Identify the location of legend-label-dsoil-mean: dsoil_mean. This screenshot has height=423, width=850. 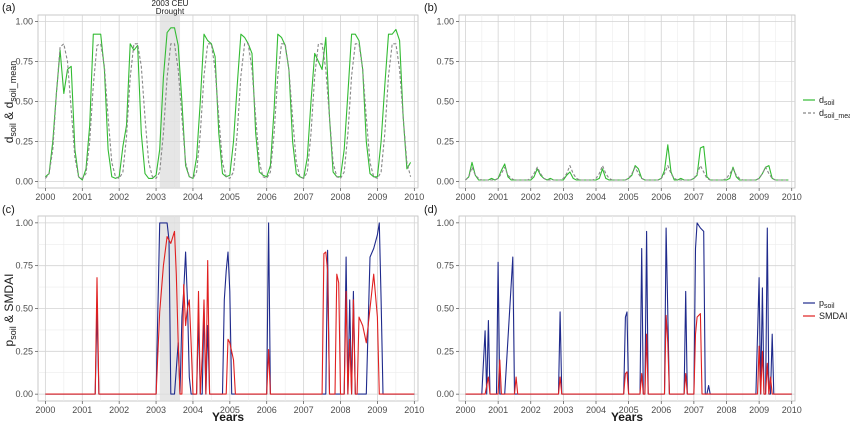
(834, 114).